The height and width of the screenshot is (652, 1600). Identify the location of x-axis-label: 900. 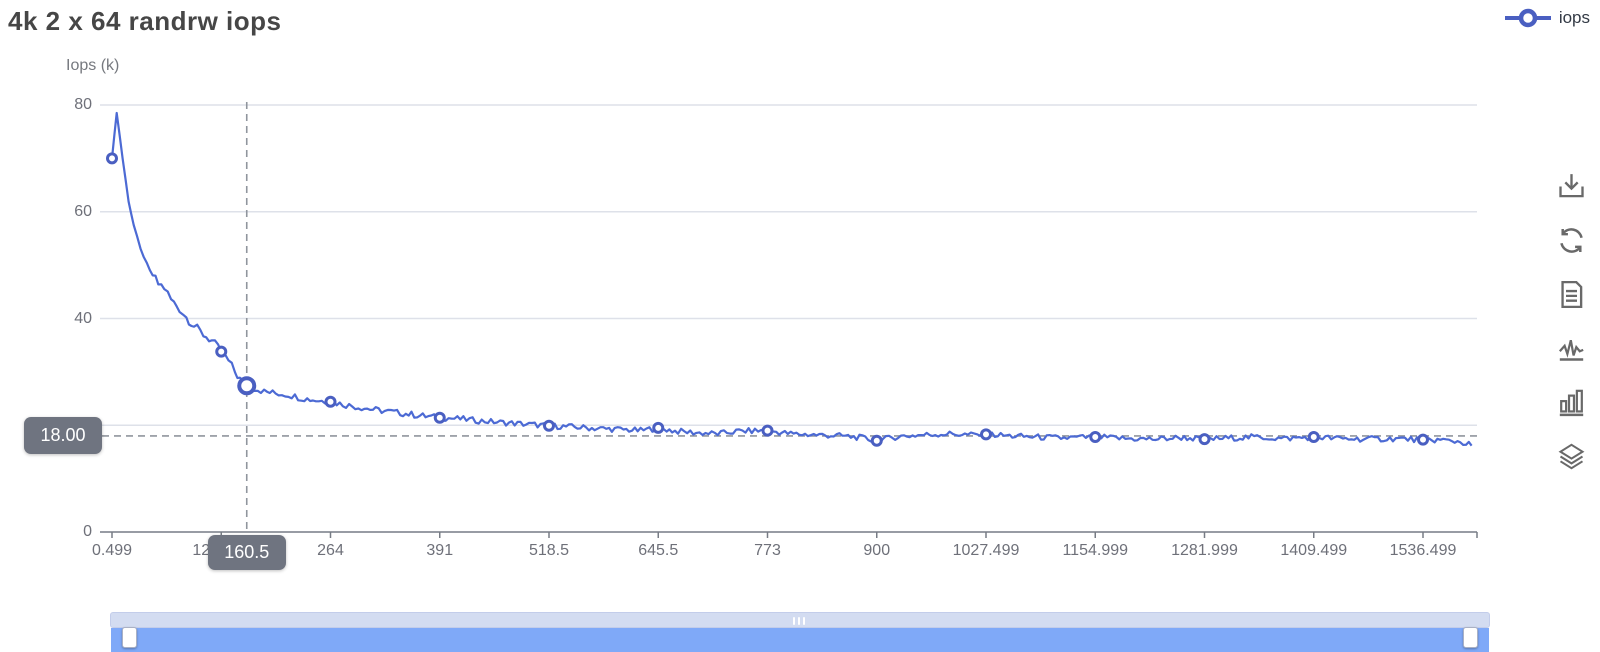
(877, 550).